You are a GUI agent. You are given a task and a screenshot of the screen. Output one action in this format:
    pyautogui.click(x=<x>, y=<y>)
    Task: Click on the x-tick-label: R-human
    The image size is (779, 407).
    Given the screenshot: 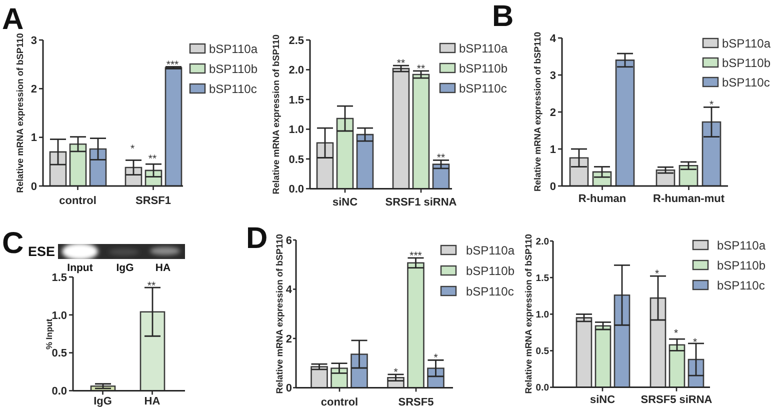 What is the action you would take?
    pyautogui.click(x=602, y=198)
    